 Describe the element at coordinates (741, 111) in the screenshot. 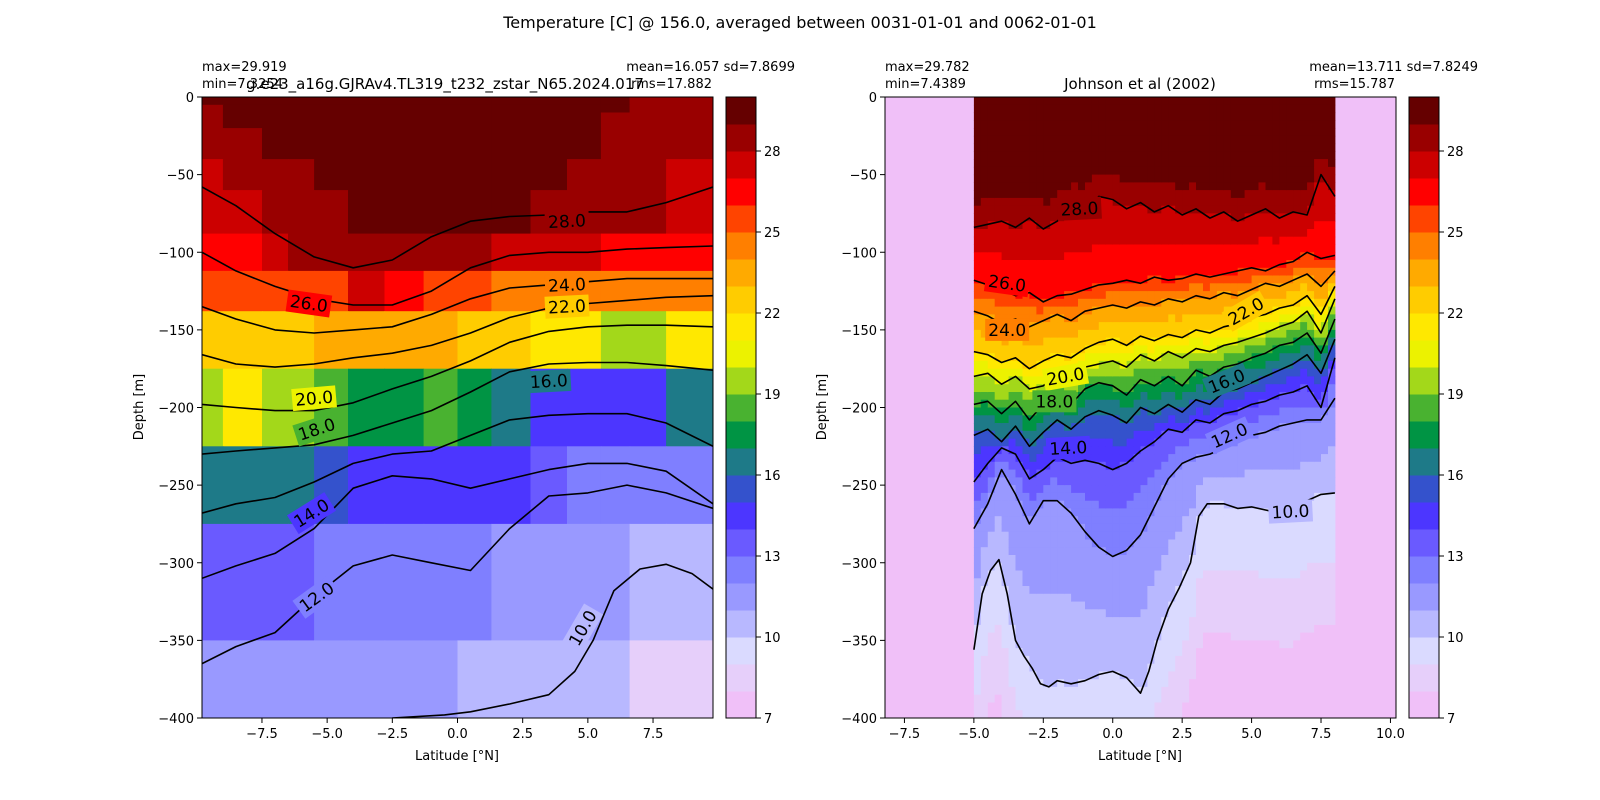

I see `colorbar-swatch` at that location.